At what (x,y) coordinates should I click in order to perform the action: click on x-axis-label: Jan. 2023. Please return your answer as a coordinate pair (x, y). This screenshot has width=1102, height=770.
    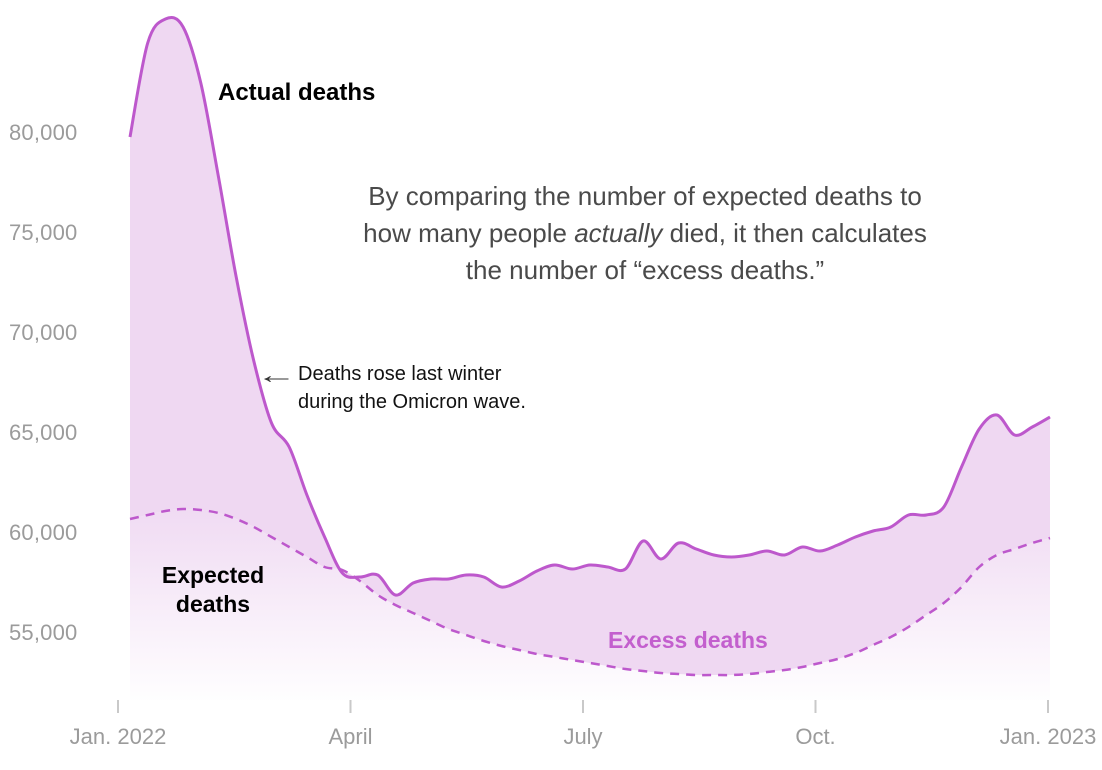
    Looking at the image, I should click on (1048, 736).